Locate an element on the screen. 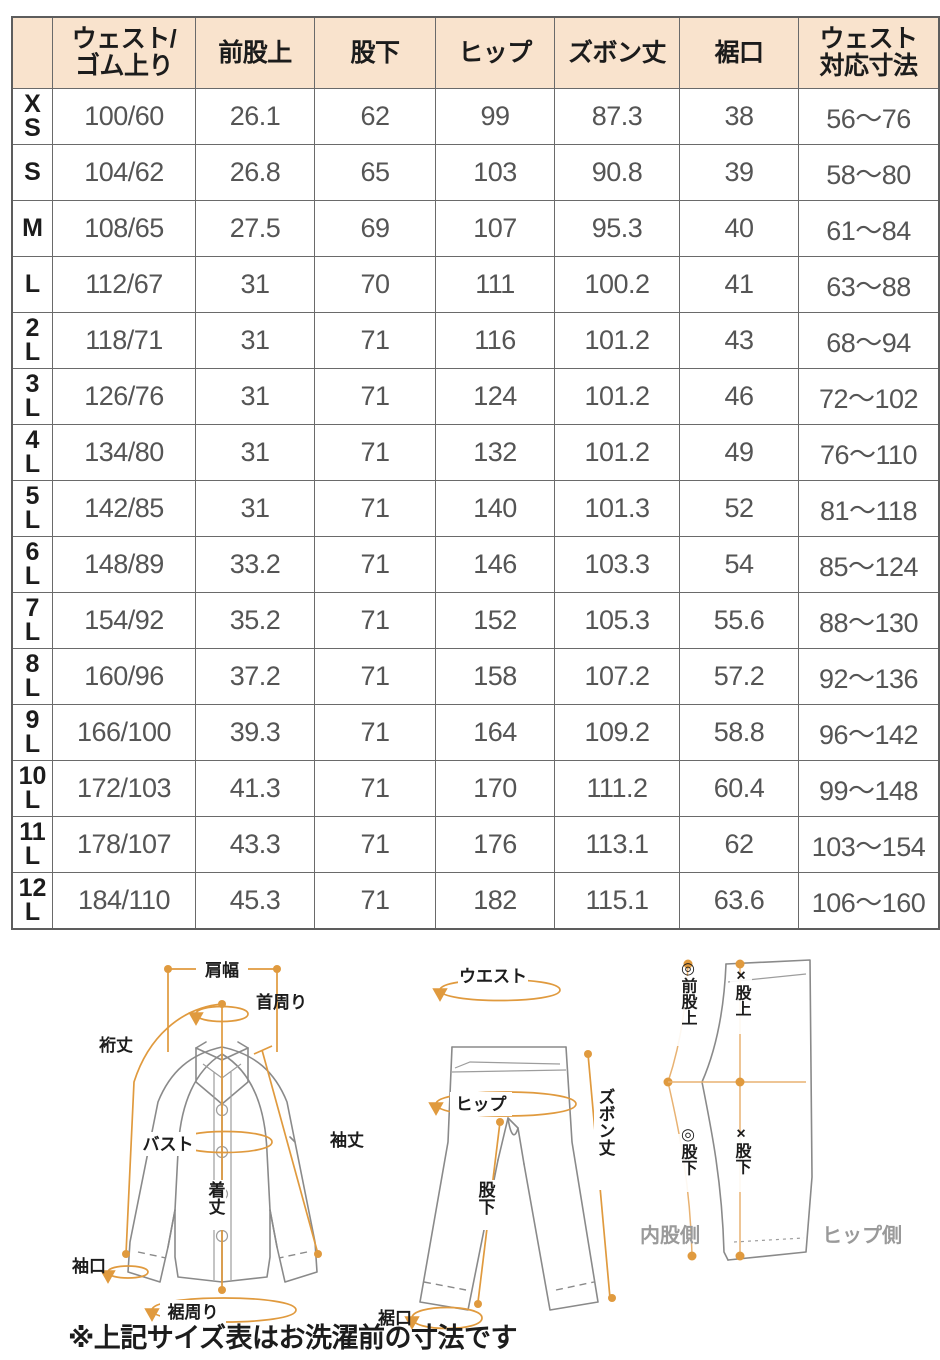  table-cell: 111 is located at coordinates (495, 284).